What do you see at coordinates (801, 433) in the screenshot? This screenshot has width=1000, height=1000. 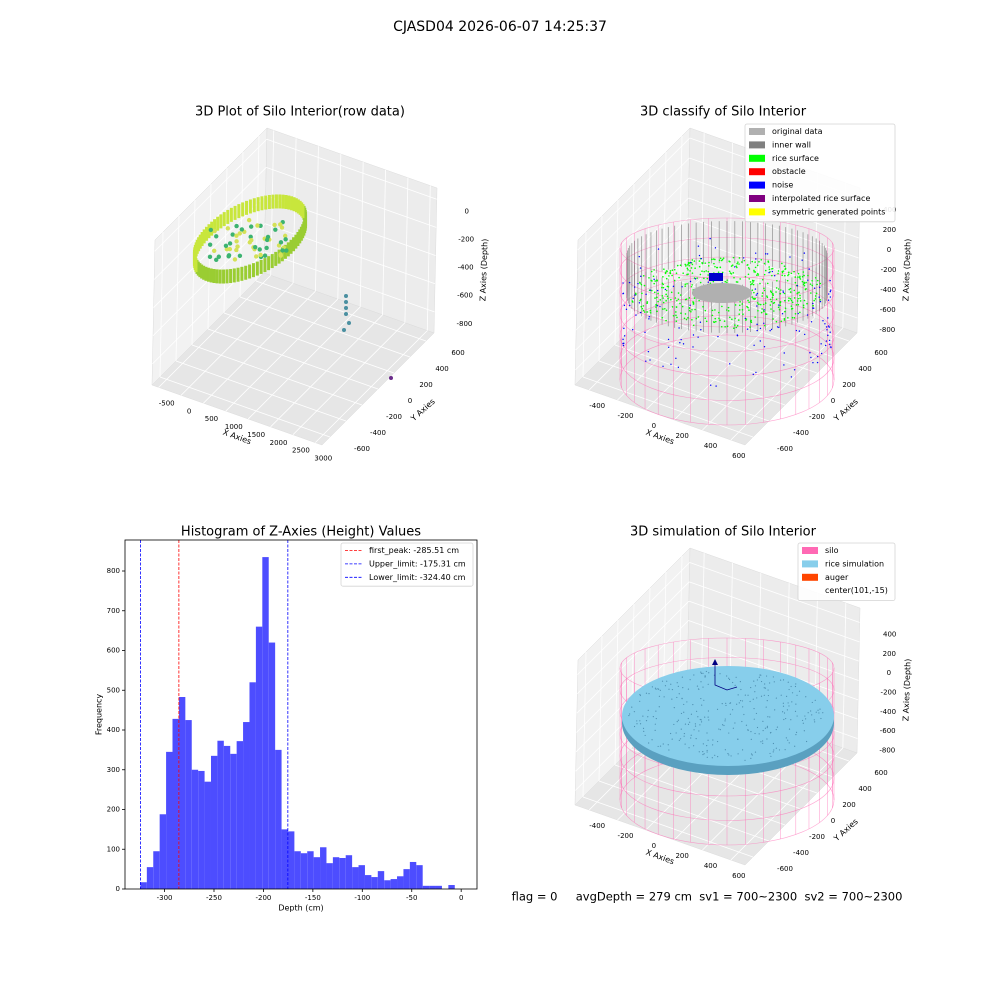 I see `y-tick-label: -400` at bounding box center [801, 433].